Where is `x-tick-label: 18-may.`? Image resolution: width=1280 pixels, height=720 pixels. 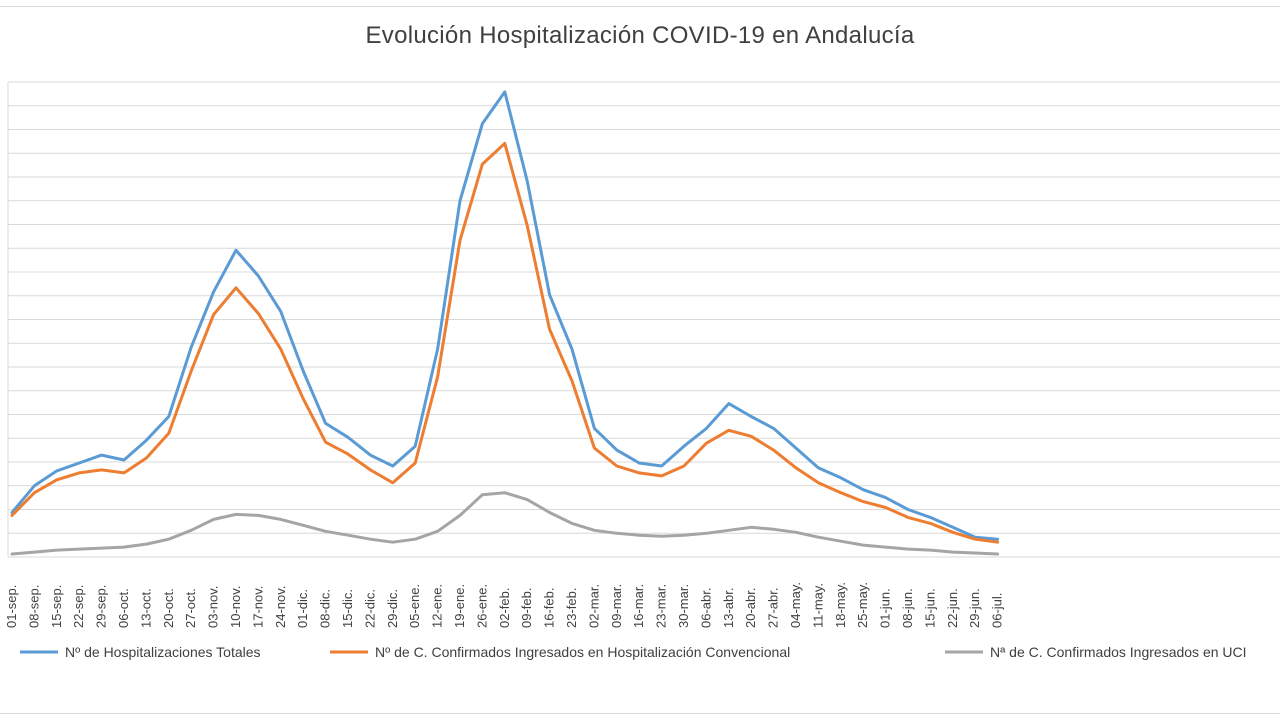
x-tick-label: 18-may. is located at coordinates (840, 605).